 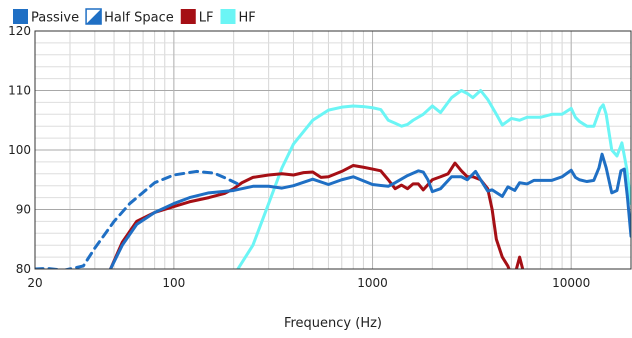 What do you see at coordinates (137, 219) in the screenshot?
I see `series-line-half-space` at bounding box center [137, 219].